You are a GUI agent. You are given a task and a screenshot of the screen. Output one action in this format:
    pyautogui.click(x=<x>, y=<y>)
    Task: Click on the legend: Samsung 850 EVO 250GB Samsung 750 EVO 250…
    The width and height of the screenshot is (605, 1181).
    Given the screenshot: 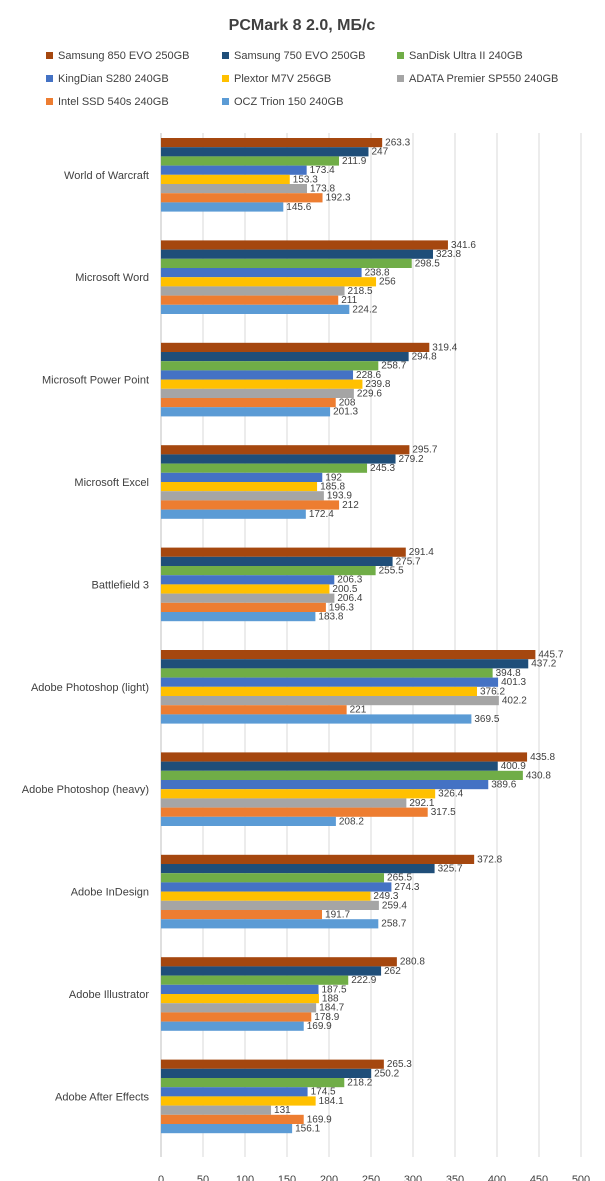 What is the action you would take?
    pyautogui.click(x=302, y=79)
    